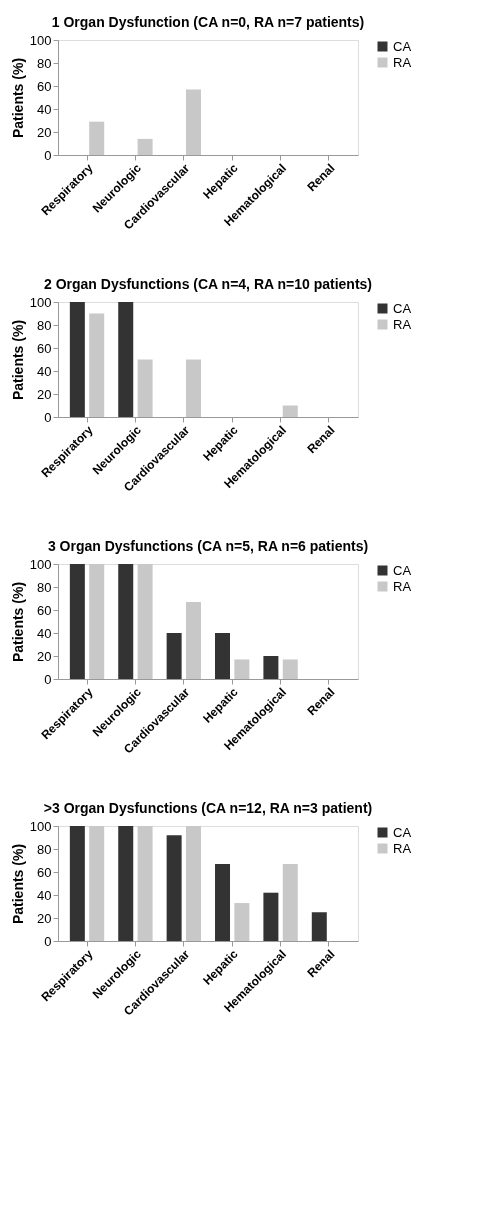  Describe the element at coordinates (208, 808) in the screenshot. I see `chart-title: >3 Organ Dysfunctions (CA n=12, RA n=3 patient)` at that location.